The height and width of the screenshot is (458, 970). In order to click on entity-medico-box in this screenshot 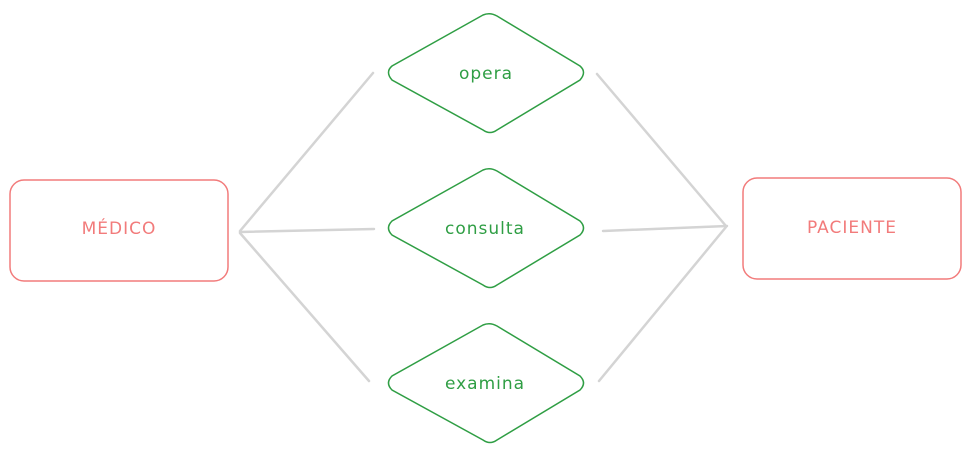, I will do `click(119, 230)`.